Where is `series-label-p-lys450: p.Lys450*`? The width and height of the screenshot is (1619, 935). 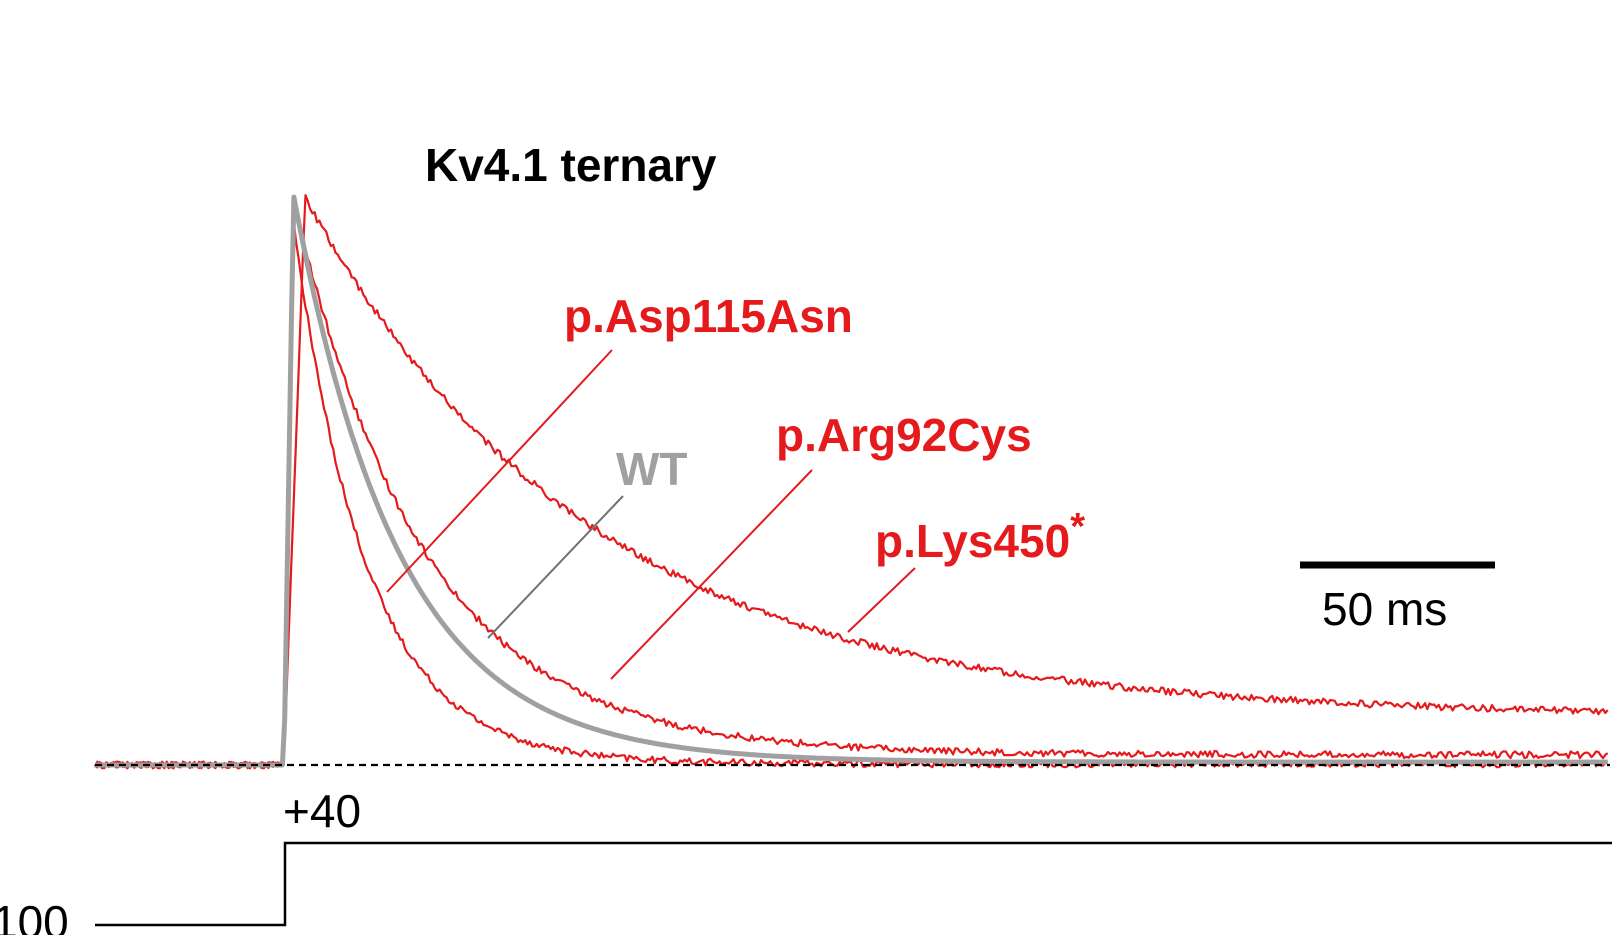
series-label-p-lys450: p.Lys450* is located at coordinates (980, 536).